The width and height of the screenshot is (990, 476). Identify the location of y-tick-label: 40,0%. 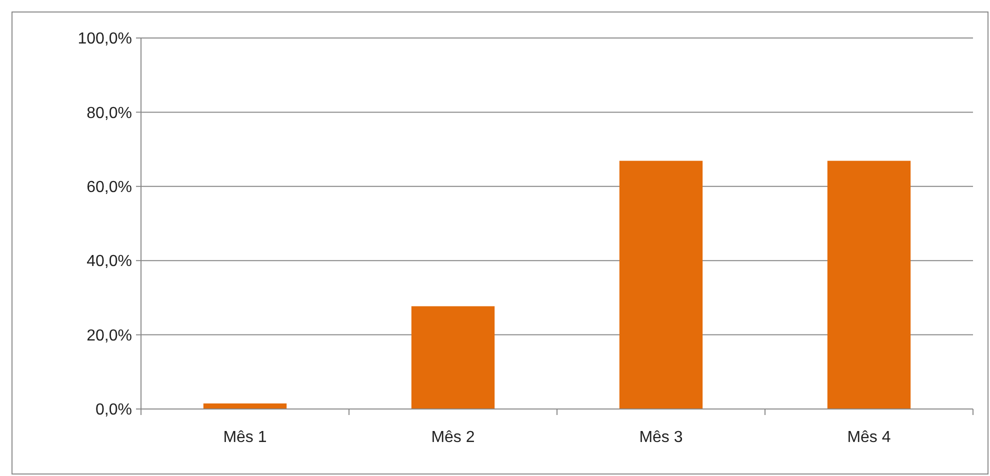
(109, 261).